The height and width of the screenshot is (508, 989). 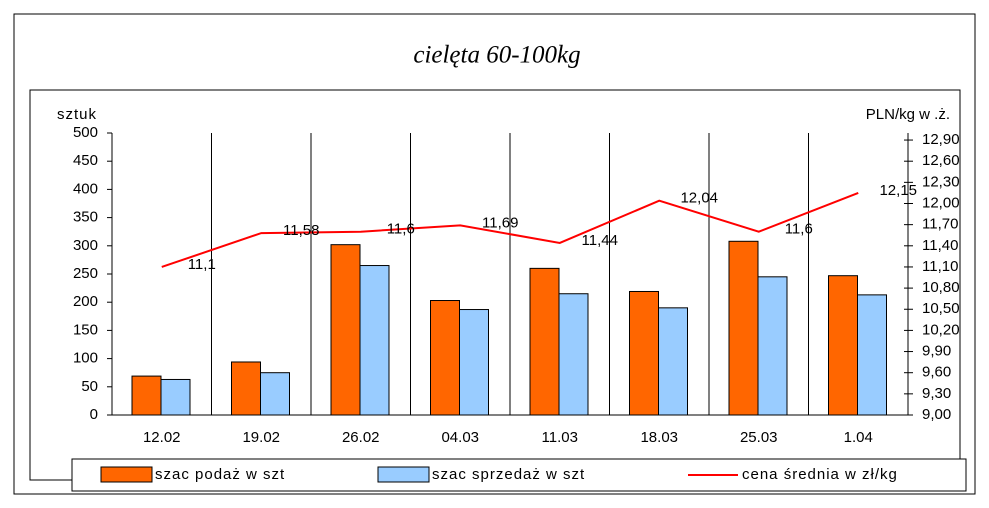 What do you see at coordinates (85, 273) in the screenshot?
I see `y-tick-label: 250` at bounding box center [85, 273].